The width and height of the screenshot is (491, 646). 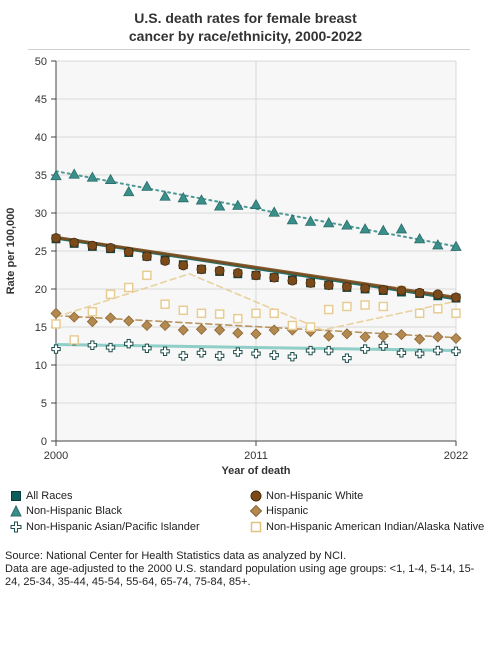 What do you see at coordinates (74, 511) in the screenshot?
I see `legend-label-non-hispanic-black: Non-Hispanic Black` at bounding box center [74, 511].